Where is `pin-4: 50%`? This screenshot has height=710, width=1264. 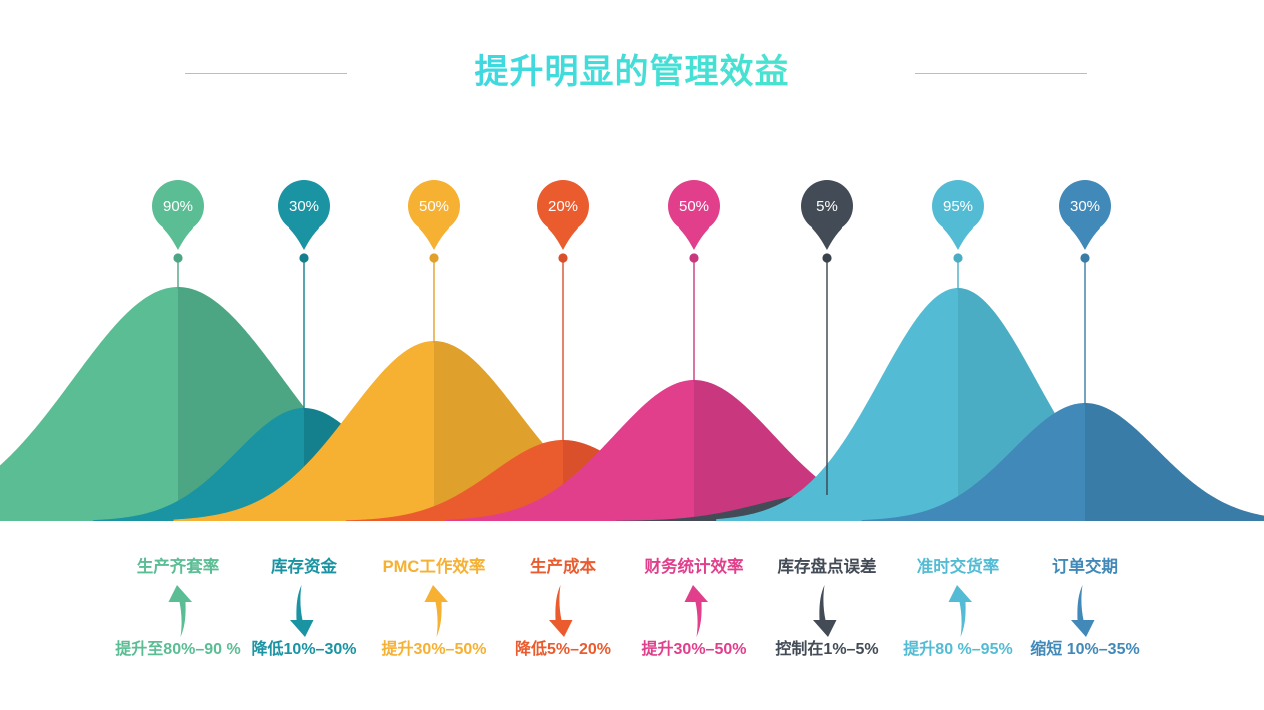
pin-4: 50% is located at coordinates (694, 281).